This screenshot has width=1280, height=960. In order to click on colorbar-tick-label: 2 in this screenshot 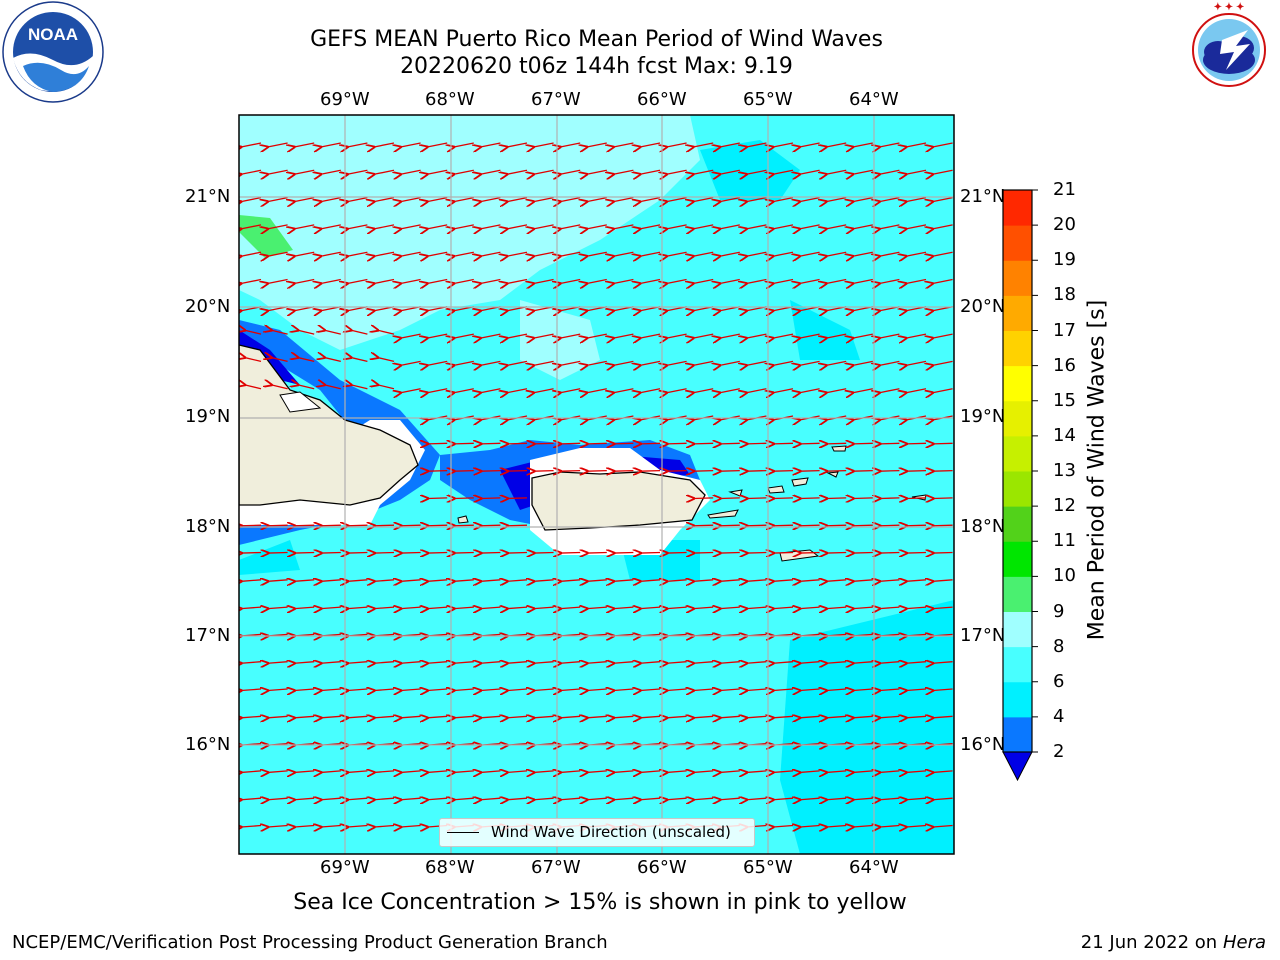, I will do `click(1059, 751)`.